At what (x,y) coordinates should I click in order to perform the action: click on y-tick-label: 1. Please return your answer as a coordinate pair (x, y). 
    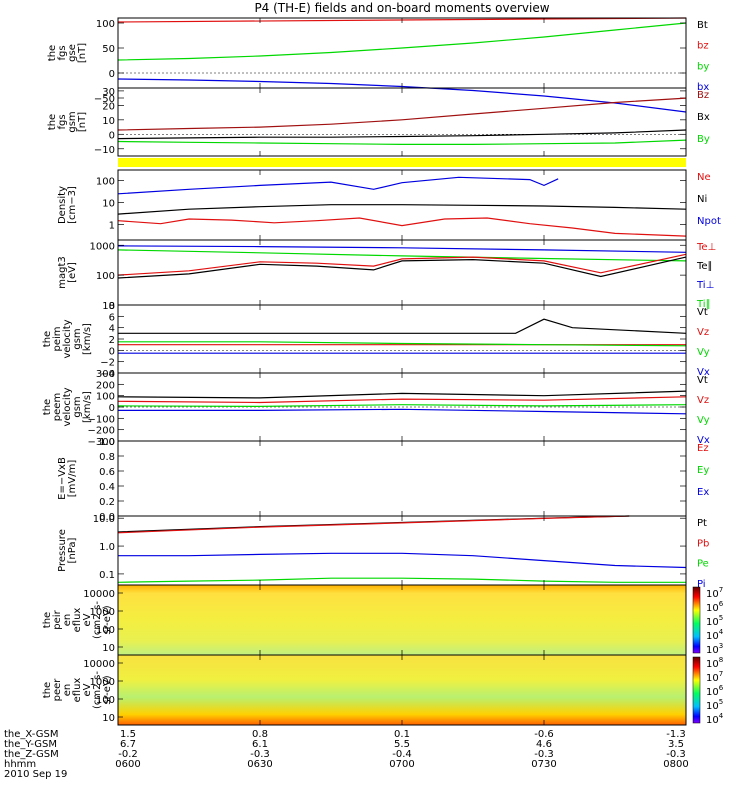
    Looking at the image, I should click on (112, 226).